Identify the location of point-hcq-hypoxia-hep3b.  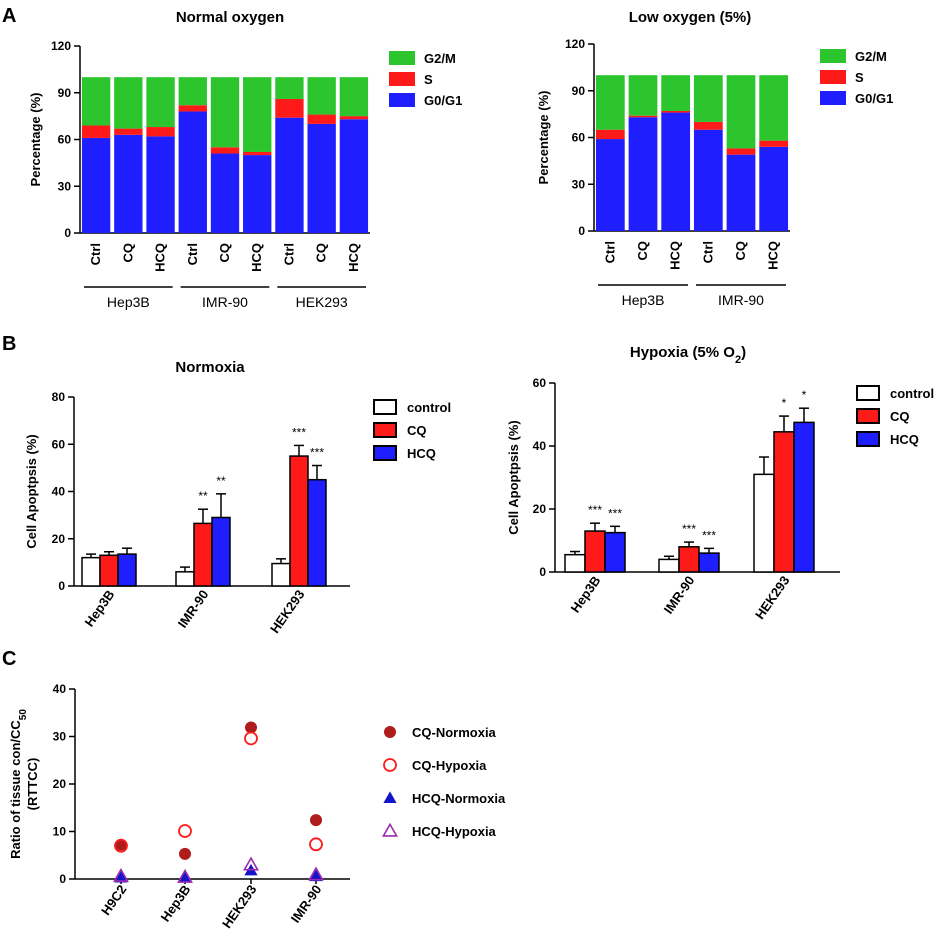
(185, 875).